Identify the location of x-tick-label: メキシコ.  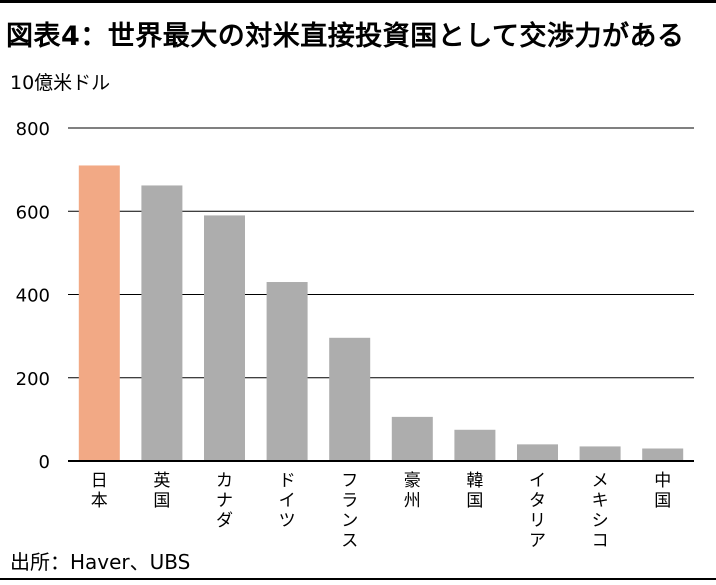
(600, 511).